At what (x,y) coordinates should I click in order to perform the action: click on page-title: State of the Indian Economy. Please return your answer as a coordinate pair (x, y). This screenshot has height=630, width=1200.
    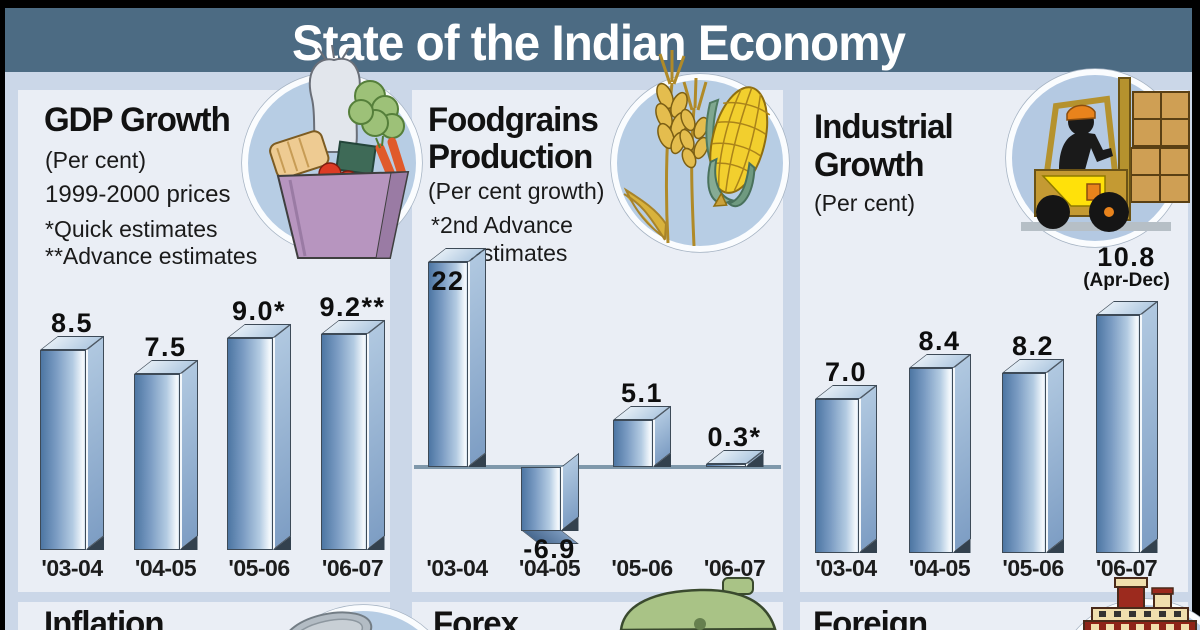
    Looking at the image, I should click on (598, 43).